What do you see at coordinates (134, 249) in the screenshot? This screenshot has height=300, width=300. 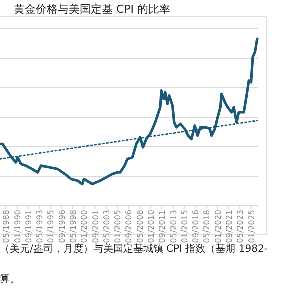 I see `text: （美元/盎司，月度）与美国定基城镇 CPI 指数（基期 1982-` at bounding box center [134, 249].